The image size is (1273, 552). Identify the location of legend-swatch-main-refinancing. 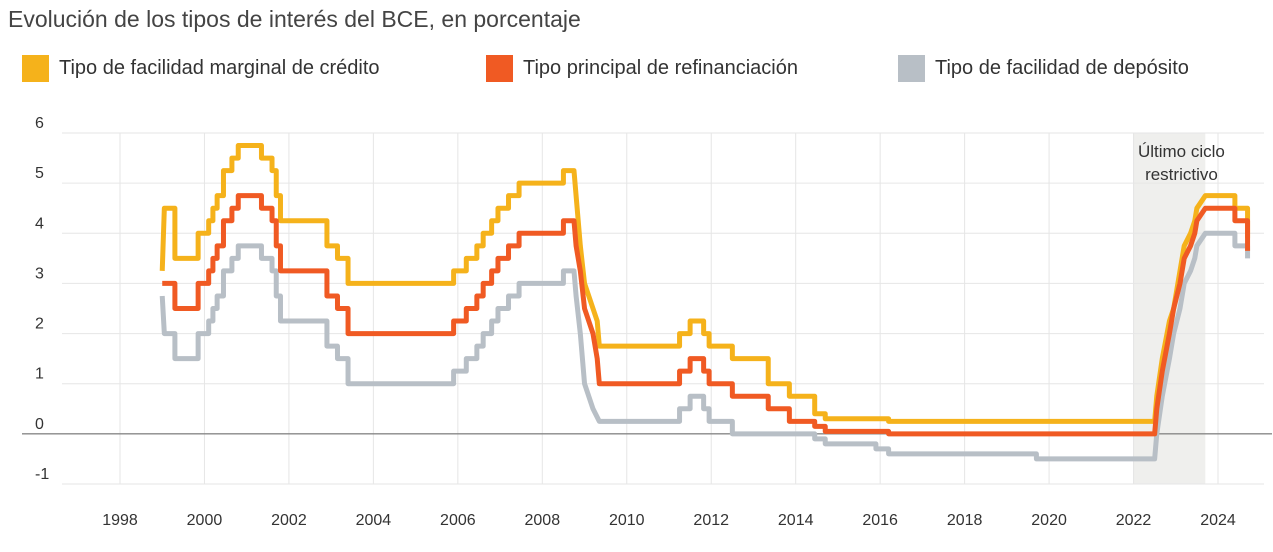
(499, 68).